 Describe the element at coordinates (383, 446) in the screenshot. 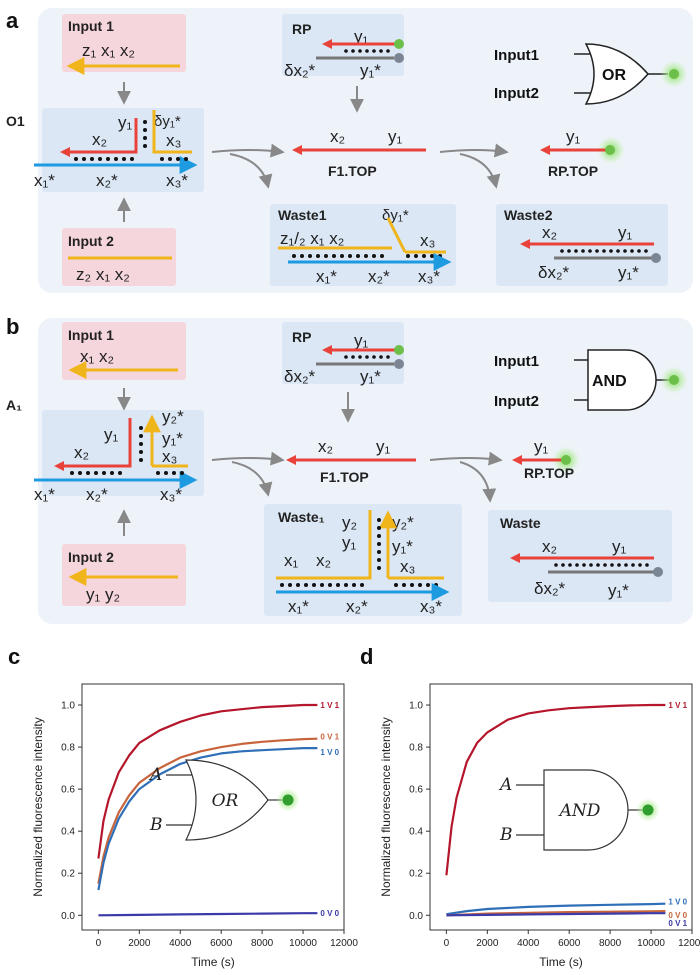

I see `f1-b-label-y1: y₁` at that location.